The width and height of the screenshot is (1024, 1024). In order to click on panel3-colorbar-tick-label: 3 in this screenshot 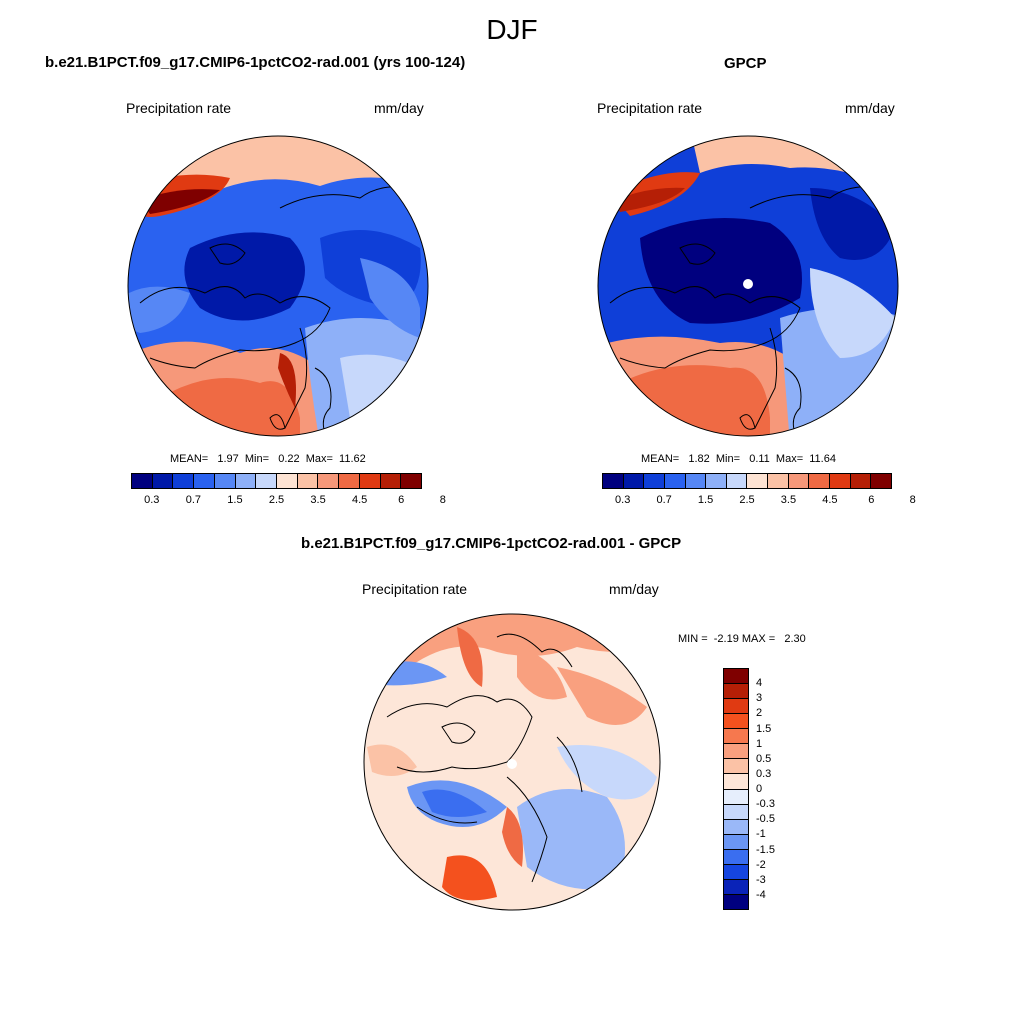, I will do `click(759, 698)`.